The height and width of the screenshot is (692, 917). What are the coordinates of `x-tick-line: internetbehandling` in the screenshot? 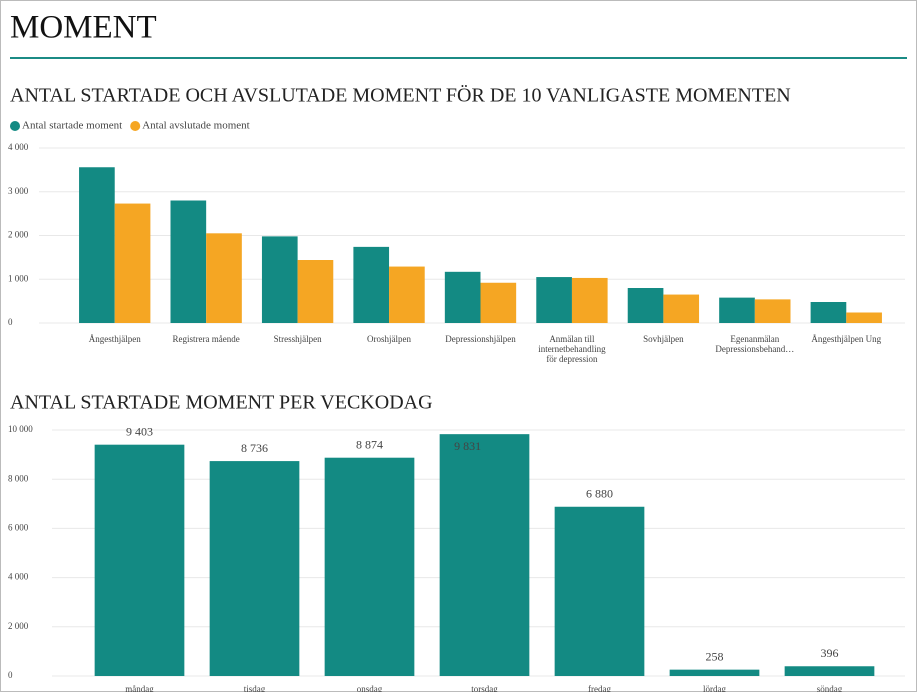 It's located at (572, 349).